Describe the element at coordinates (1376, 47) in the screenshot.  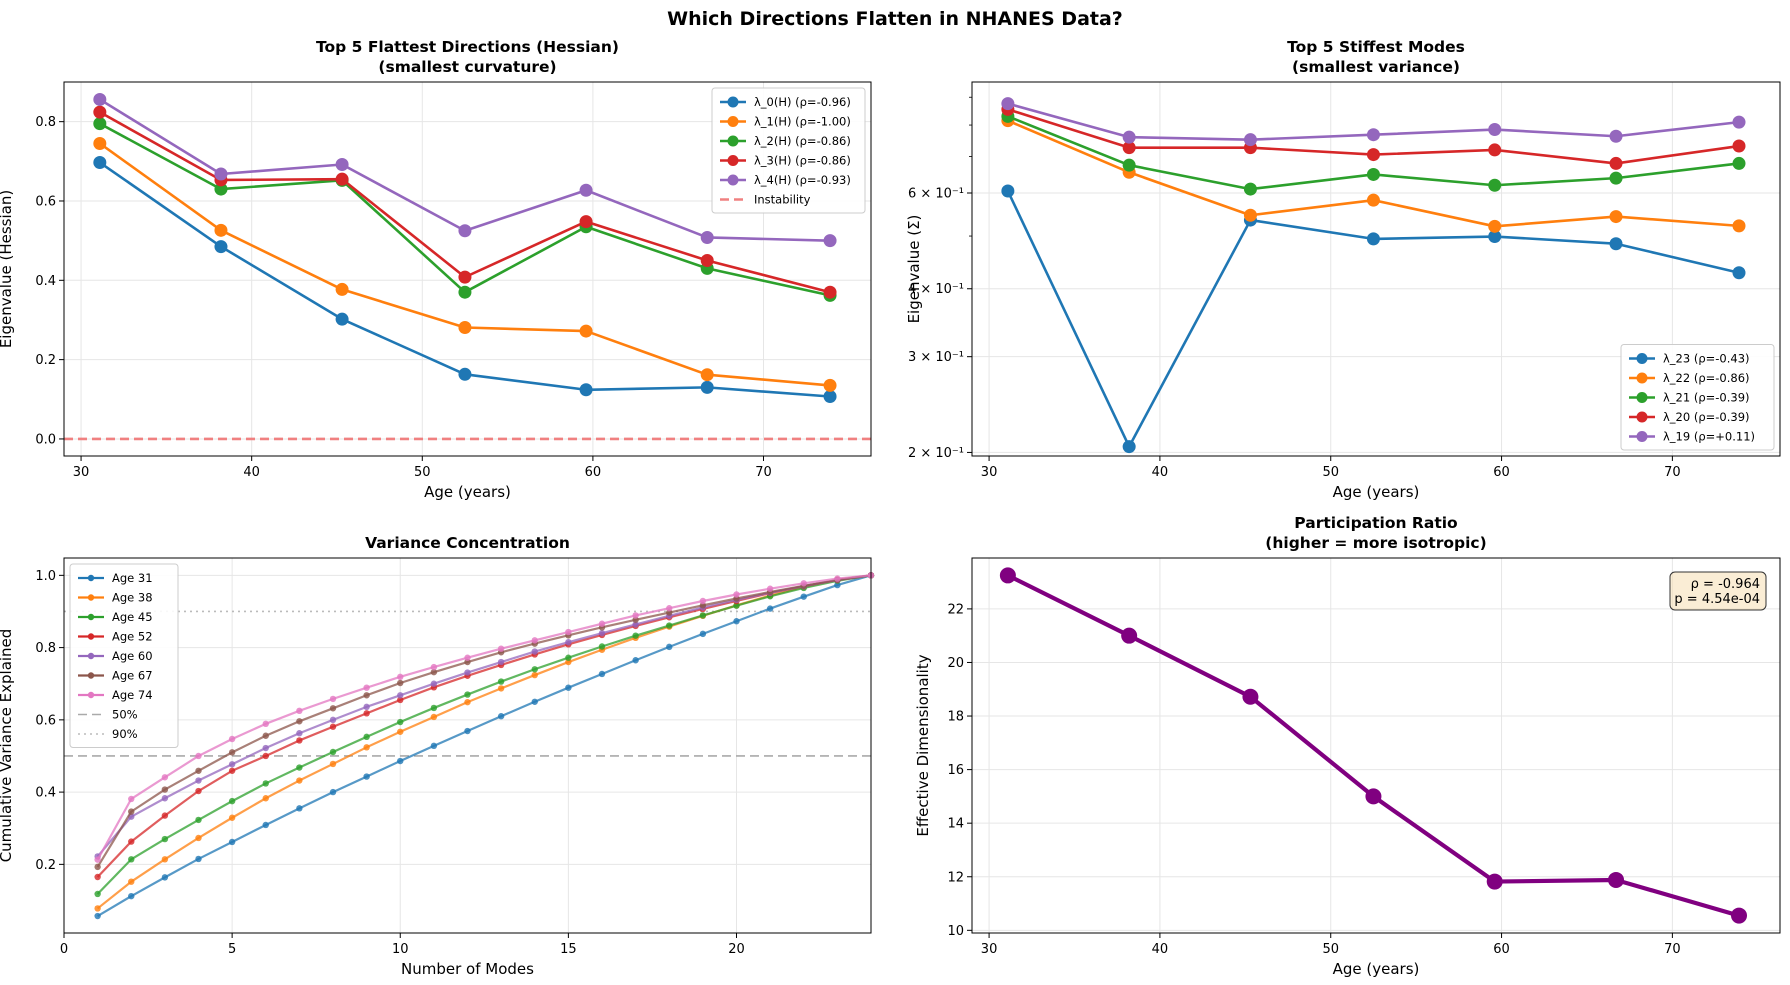
I see `chart-title: Top 5 Stiffest Modes` at that location.